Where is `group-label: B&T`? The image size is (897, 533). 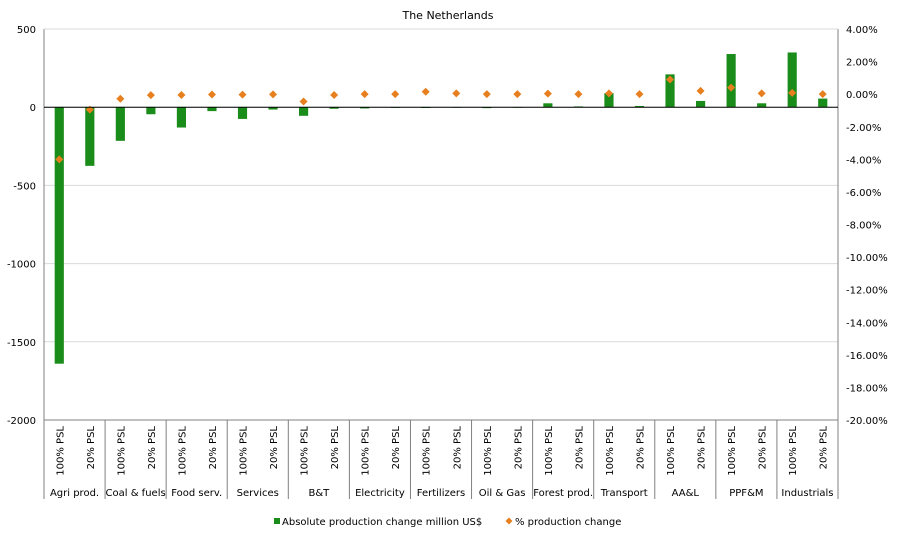
group-label: B&T is located at coordinates (319, 493).